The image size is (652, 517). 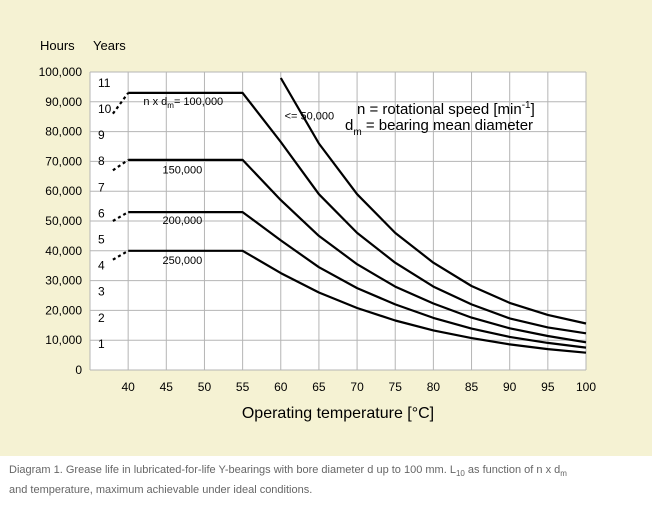 I want to click on x-tick-label: 55, so click(x=243, y=387).